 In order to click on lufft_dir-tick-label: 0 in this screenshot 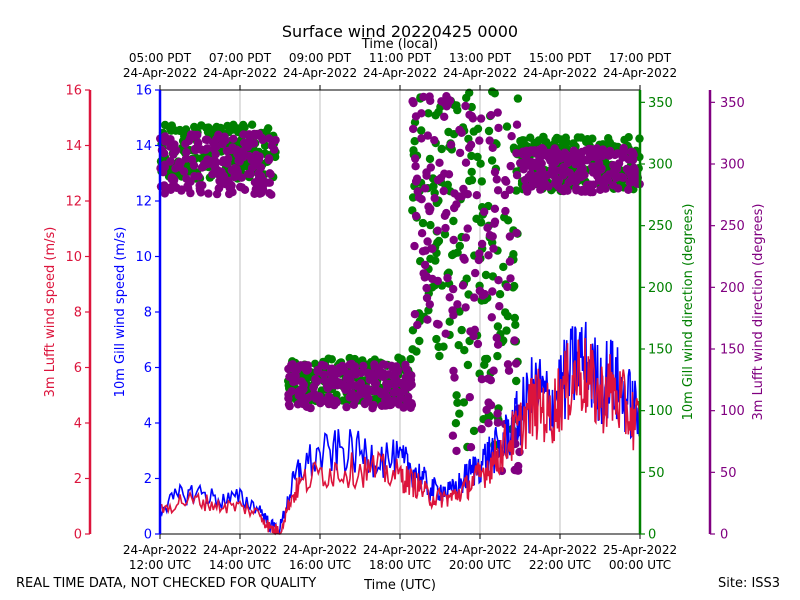, I will do `click(724, 535)`.